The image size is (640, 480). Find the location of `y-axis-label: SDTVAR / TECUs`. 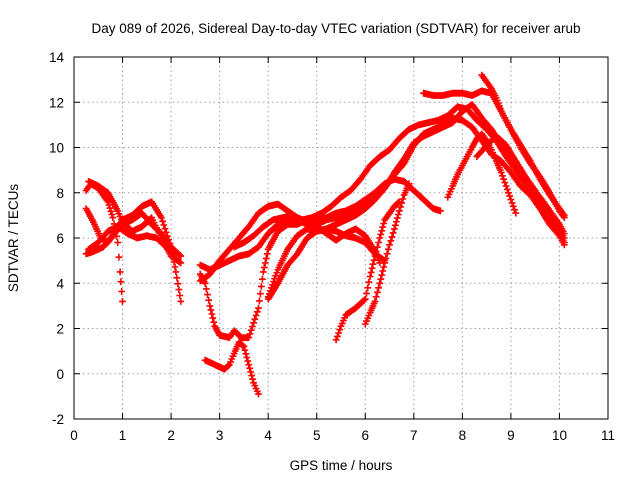

y-axis-label: SDTVAR / TECUs is located at coordinates (13, 238).